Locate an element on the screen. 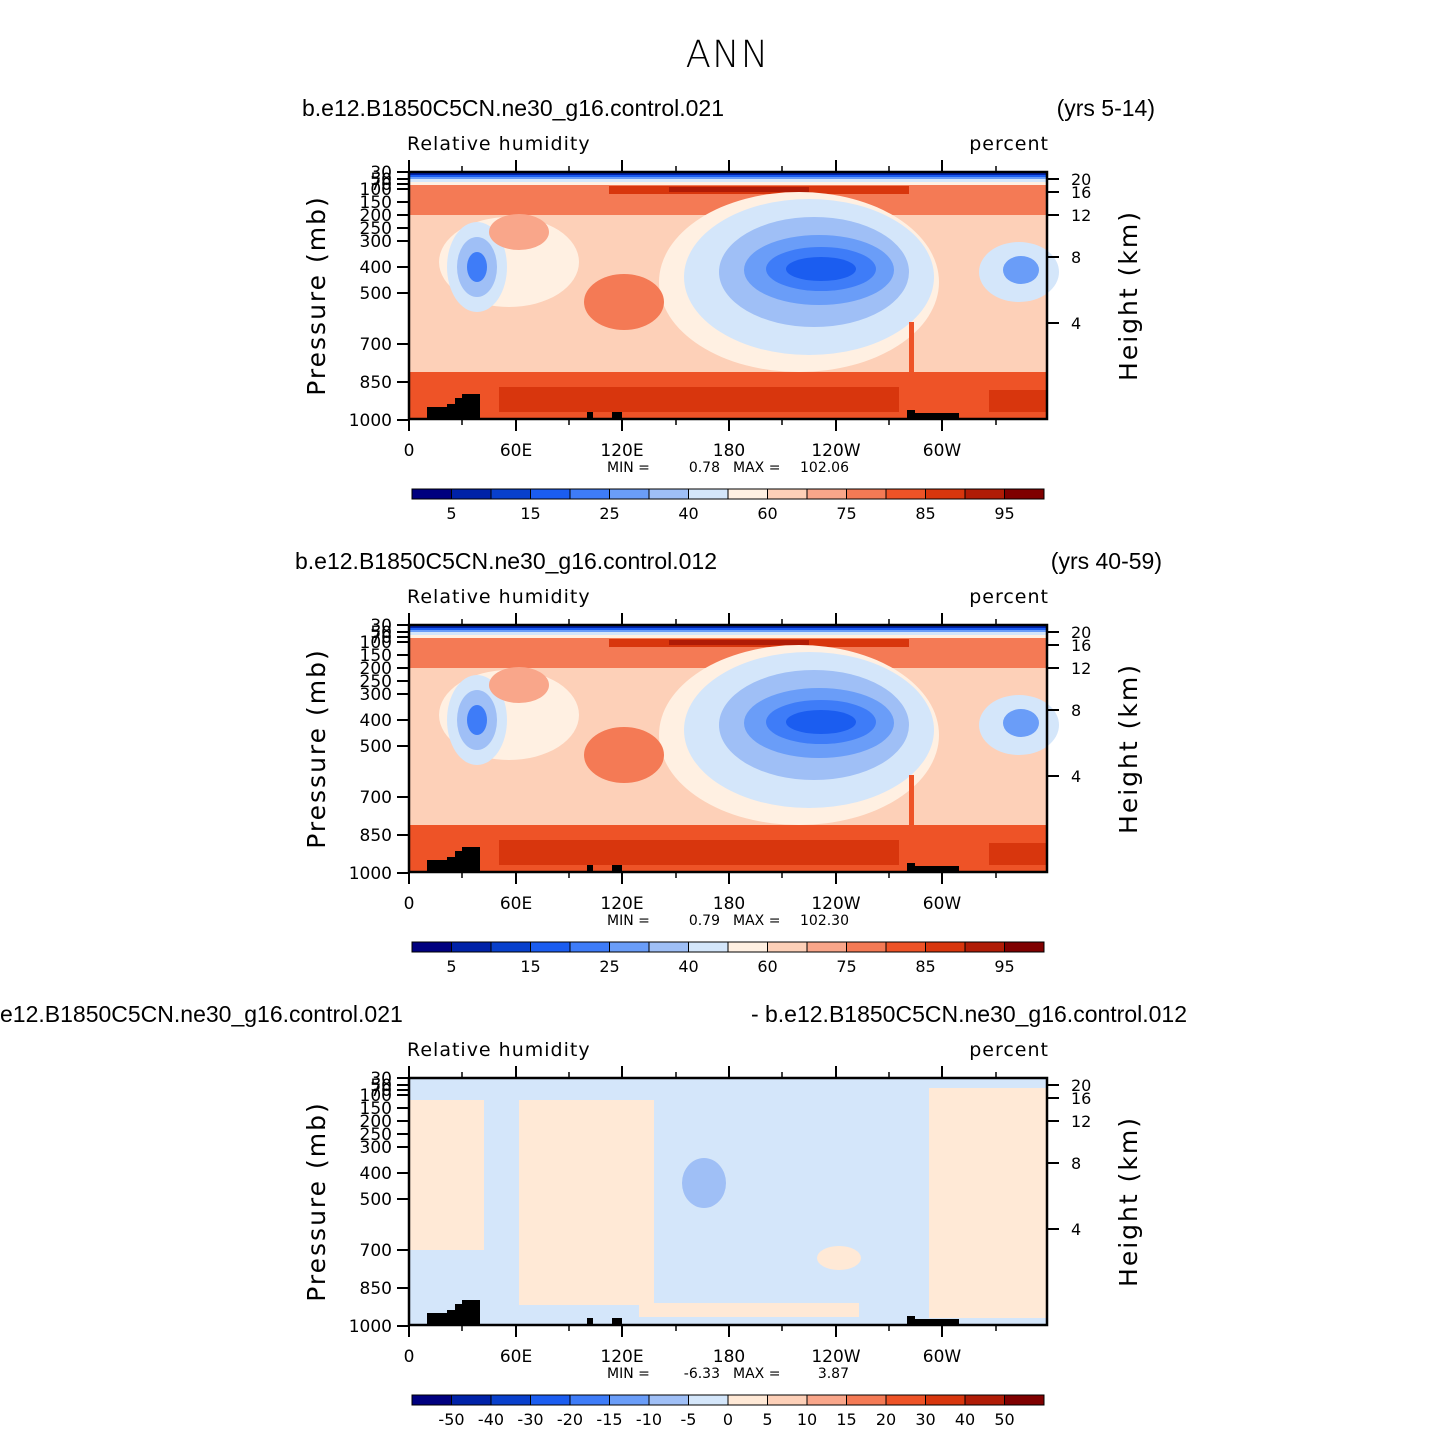 This screenshot has width=1455, height=1453. colorbar-label-5: -10 is located at coordinates (649, 1419).